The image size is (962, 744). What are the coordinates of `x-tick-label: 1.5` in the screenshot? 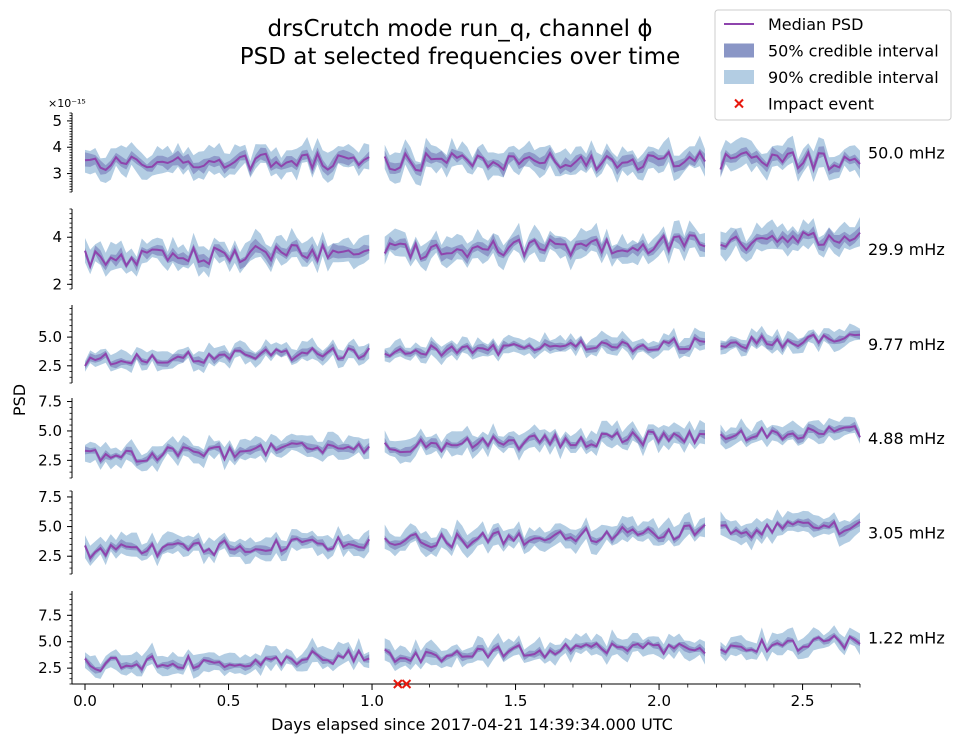 It's located at (516, 701).